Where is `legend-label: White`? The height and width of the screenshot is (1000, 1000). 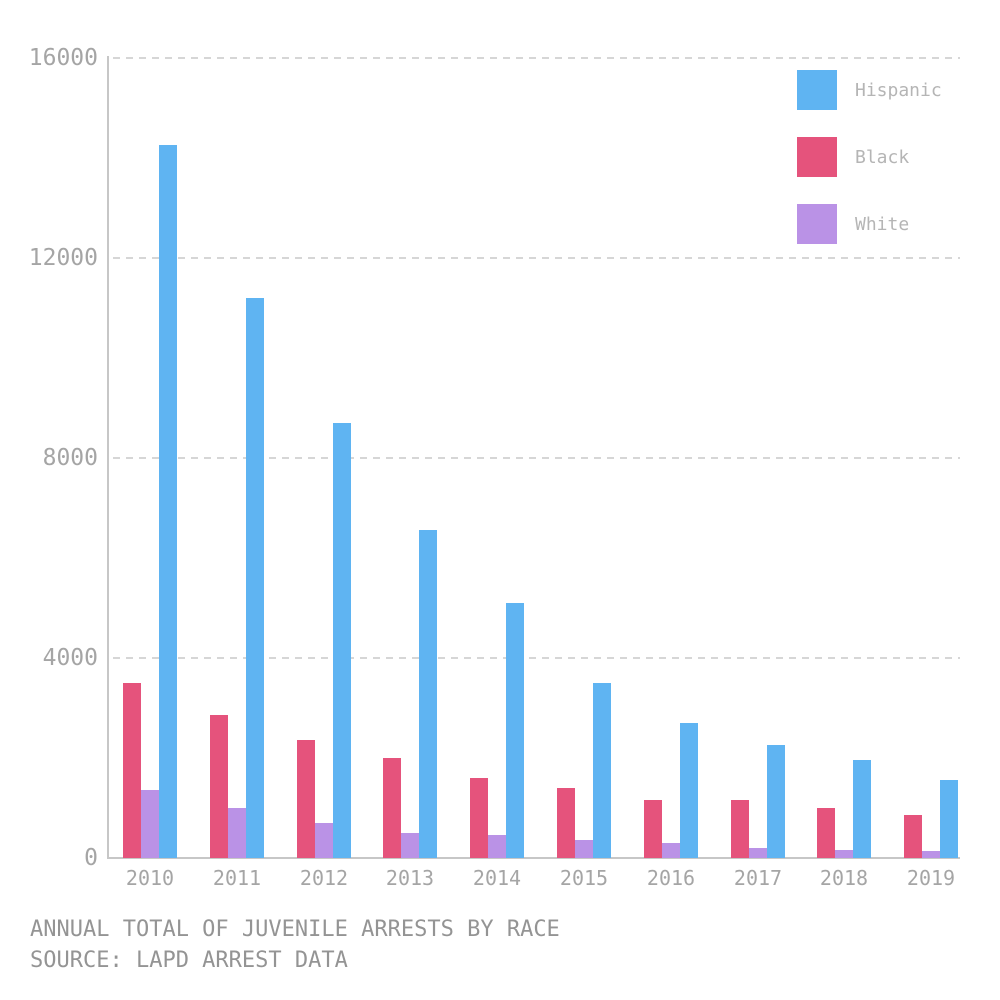
legend-label: White is located at coordinates (882, 224).